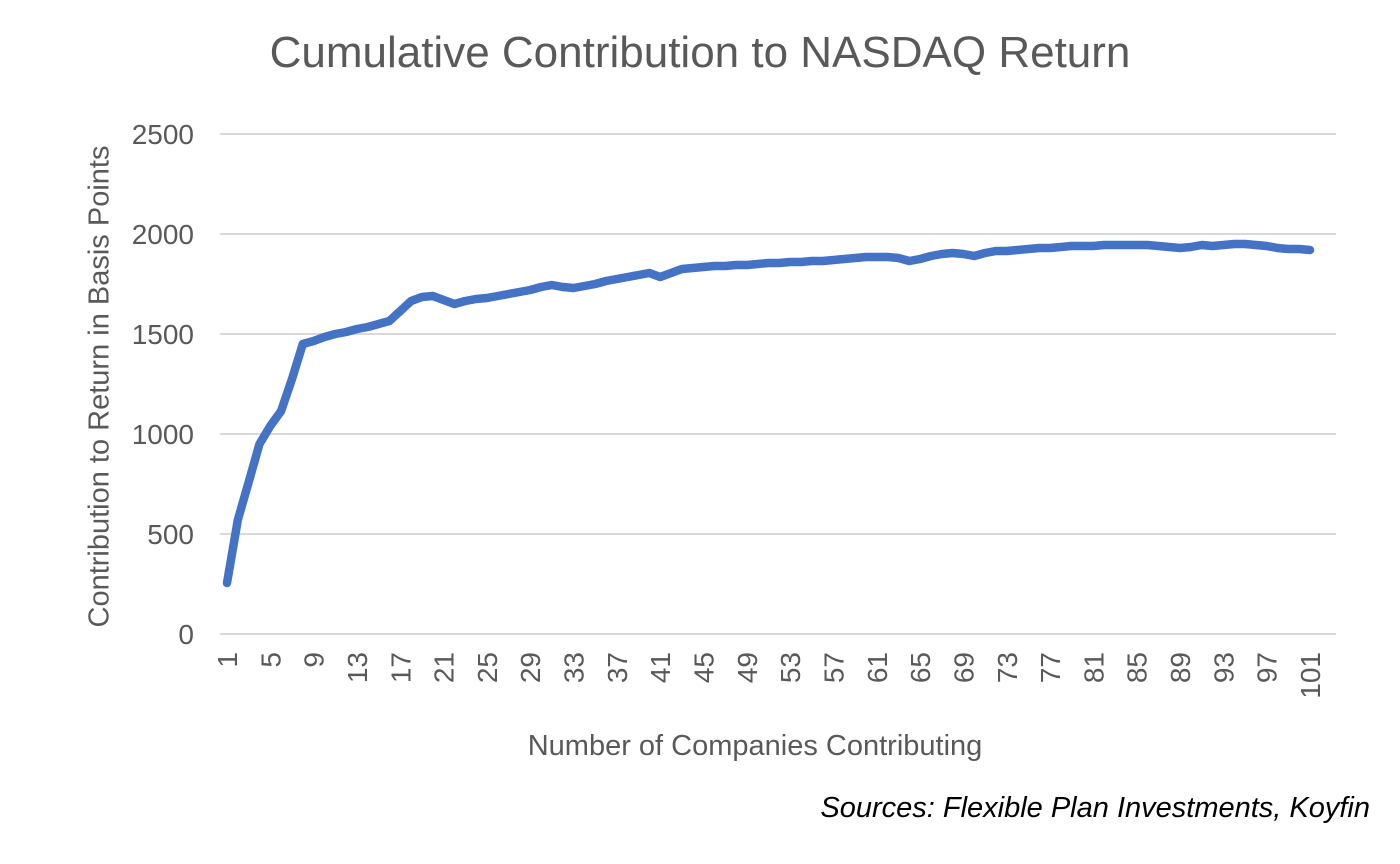 Image resolution: width=1400 pixels, height=864 pixels. What do you see at coordinates (920, 667) in the screenshot?
I see `x-tick-label: 65` at bounding box center [920, 667].